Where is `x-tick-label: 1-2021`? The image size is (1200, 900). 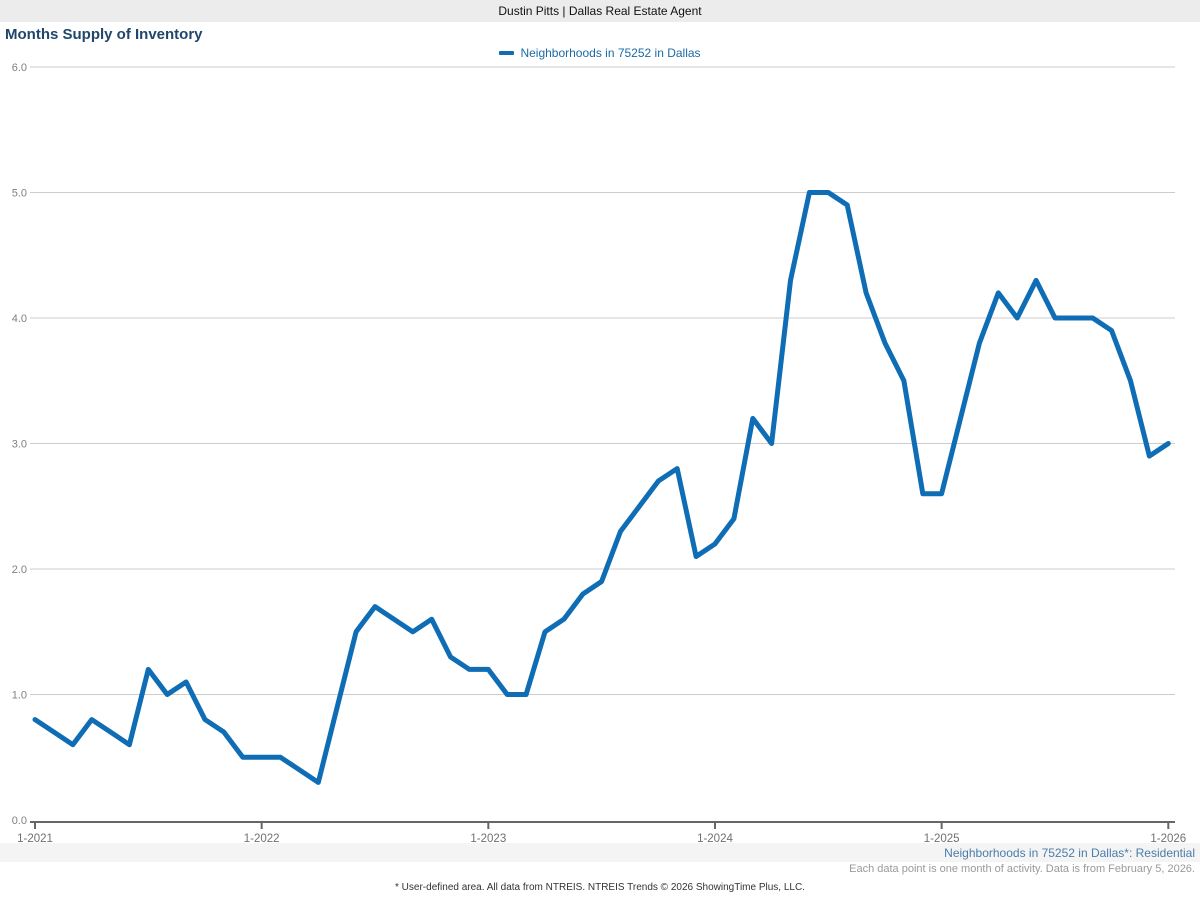
x-tick-label: 1-2021 is located at coordinates (35, 839).